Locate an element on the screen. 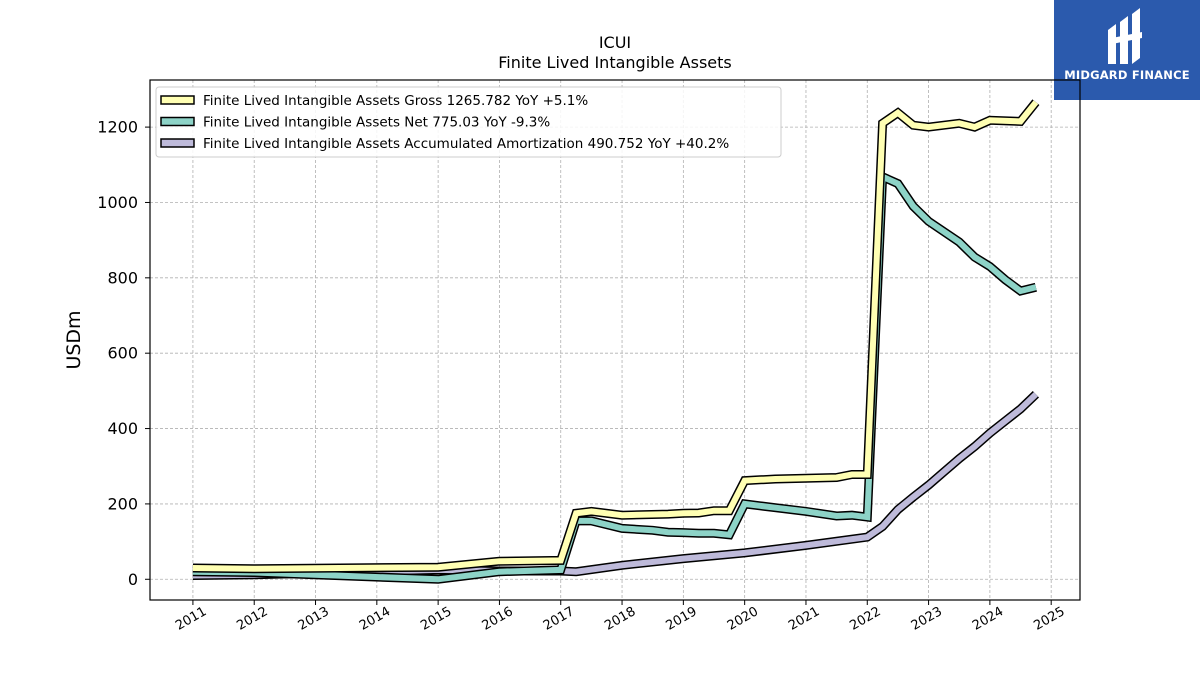 This screenshot has height=675, width=1200. x-tick-label: 2015 is located at coordinates (436, 619).